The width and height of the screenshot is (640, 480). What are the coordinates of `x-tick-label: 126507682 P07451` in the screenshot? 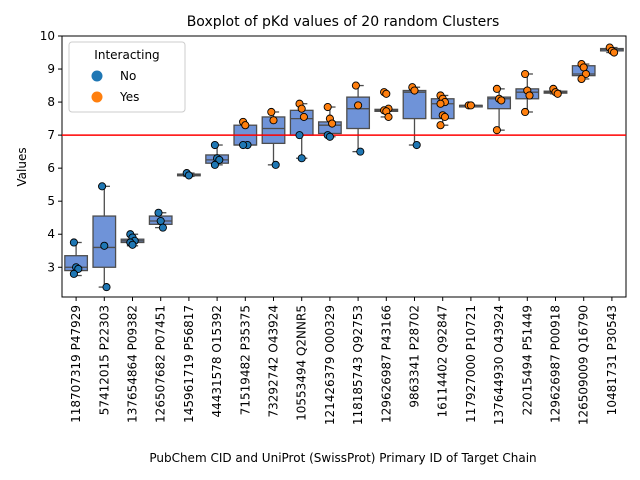 It's located at (161, 364).